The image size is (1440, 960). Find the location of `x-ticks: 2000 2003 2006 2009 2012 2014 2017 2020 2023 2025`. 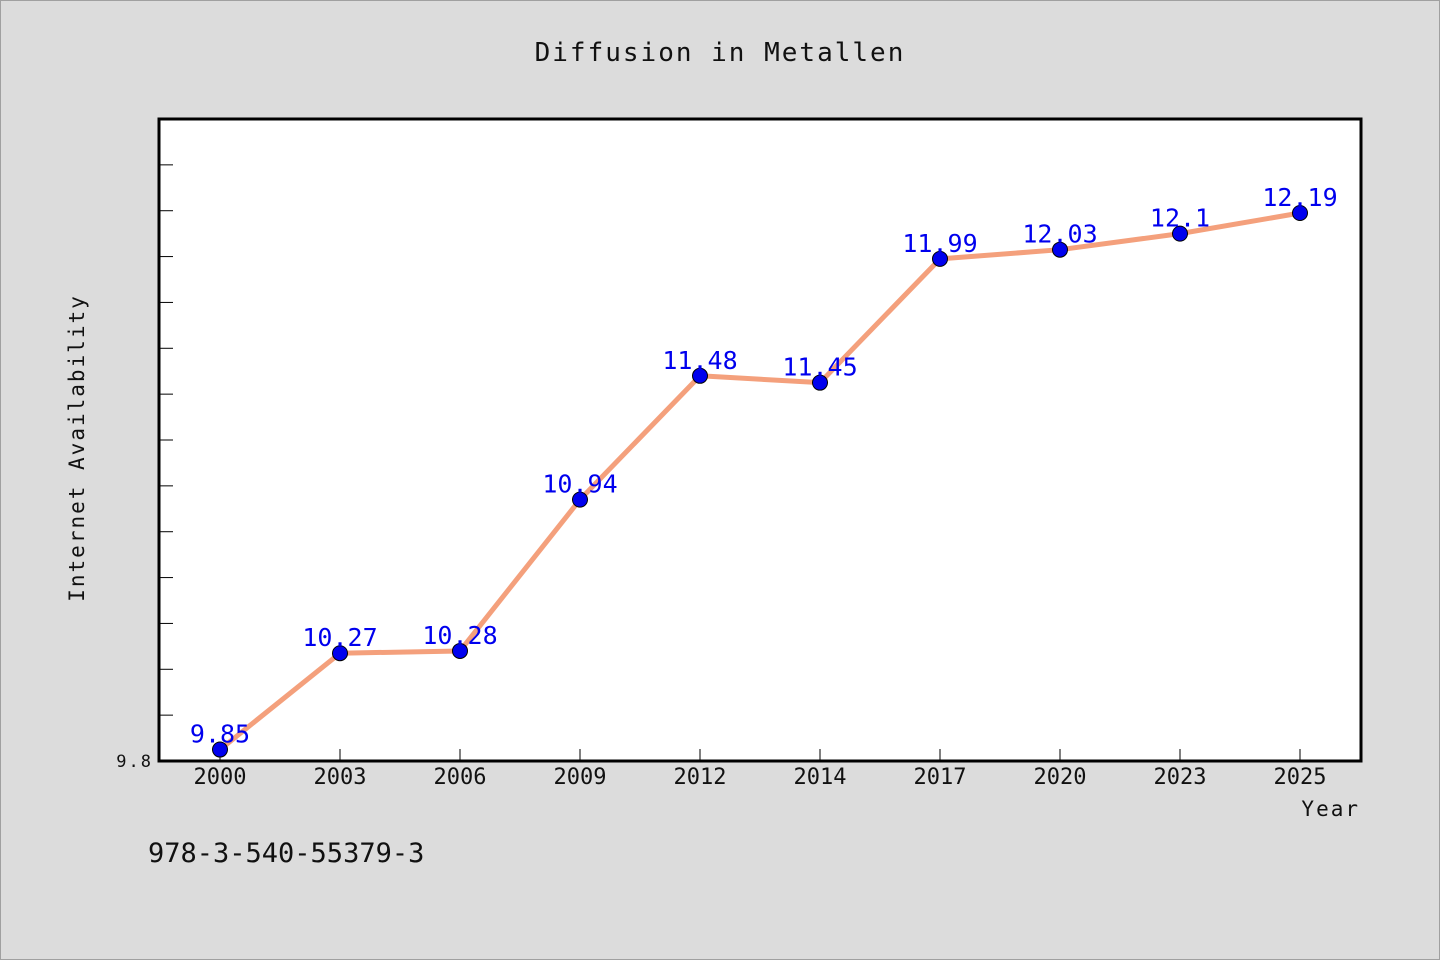

x-ticks: 2000 2003 2006 2009 2012 2014 2017 2020 2023 2025 is located at coordinates (760, 769).